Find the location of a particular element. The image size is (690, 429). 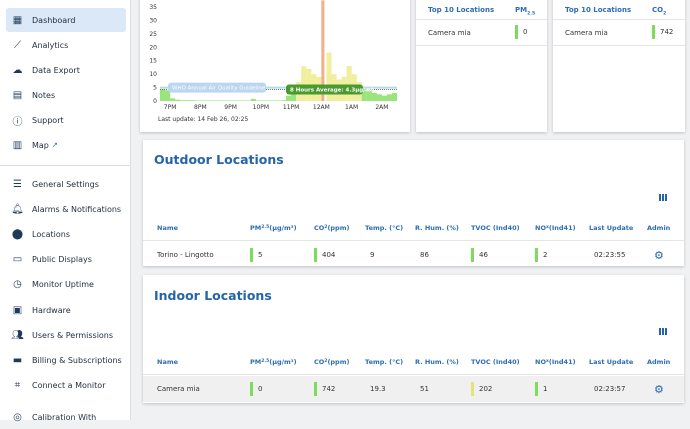

sidebar-item-label: Public Displays is located at coordinates (62, 259).